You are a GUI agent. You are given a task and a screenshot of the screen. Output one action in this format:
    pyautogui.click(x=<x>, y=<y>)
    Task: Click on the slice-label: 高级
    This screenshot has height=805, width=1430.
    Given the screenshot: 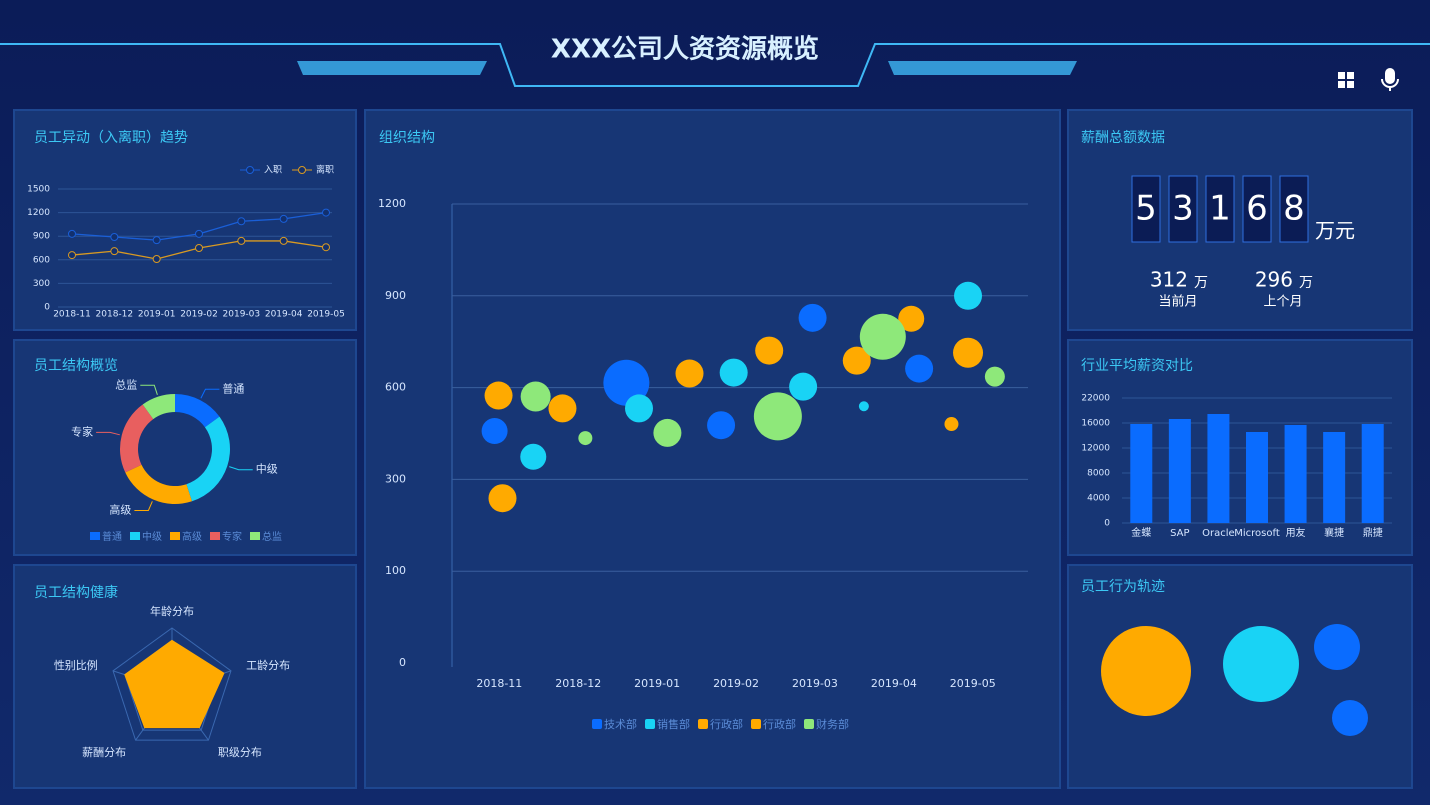 What is the action you would take?
    pyautogui.click(x=120, y=509)
    